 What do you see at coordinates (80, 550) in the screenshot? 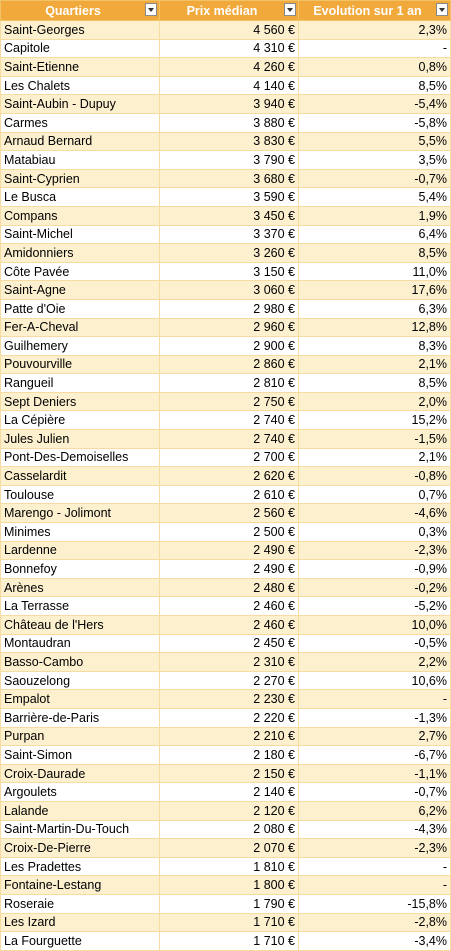
I see `cell-quartier: Lardenne` at bounding box center [80, 550].